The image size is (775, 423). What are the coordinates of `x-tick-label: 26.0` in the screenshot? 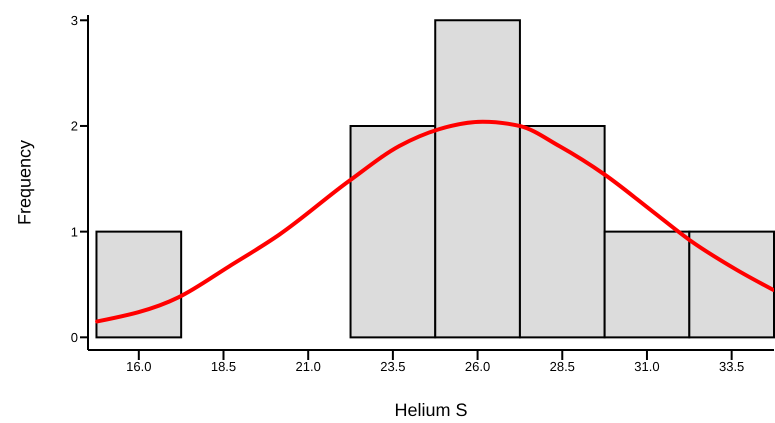 It's located at (477, 366).